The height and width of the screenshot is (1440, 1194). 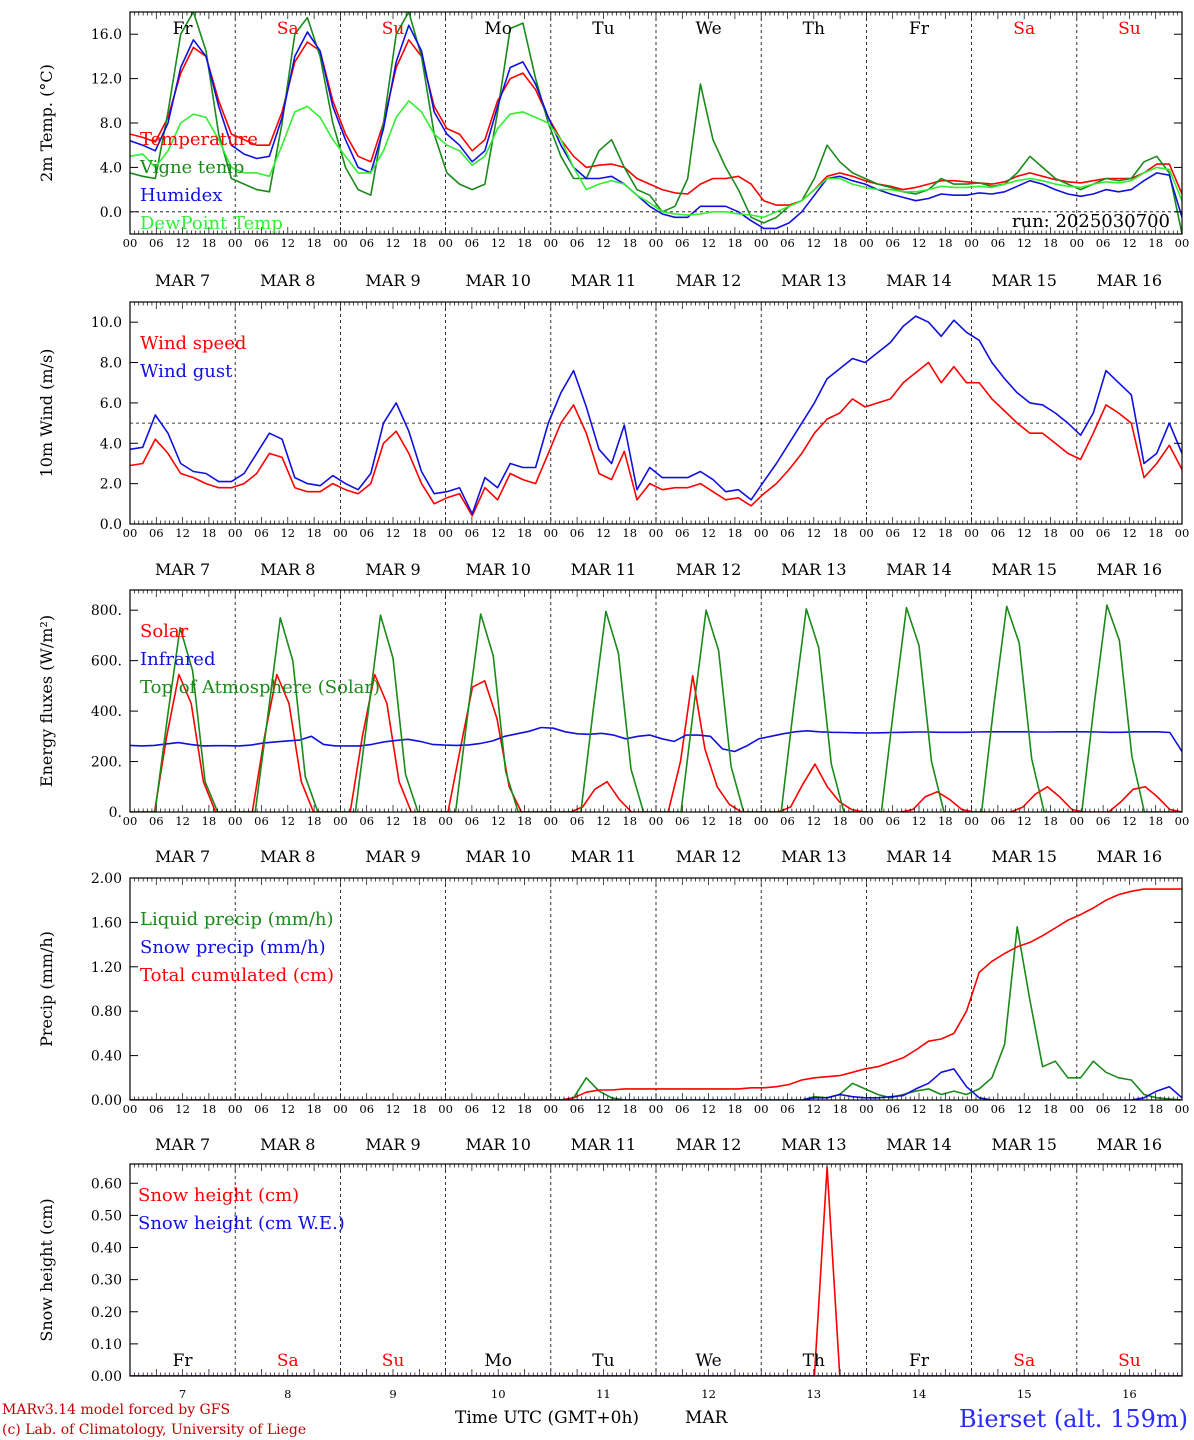 What do you see at coordinates (1091, 221) in the screenshot?
I see `run-annotation: run: 2025030700` at bounding box center [1091, 221].